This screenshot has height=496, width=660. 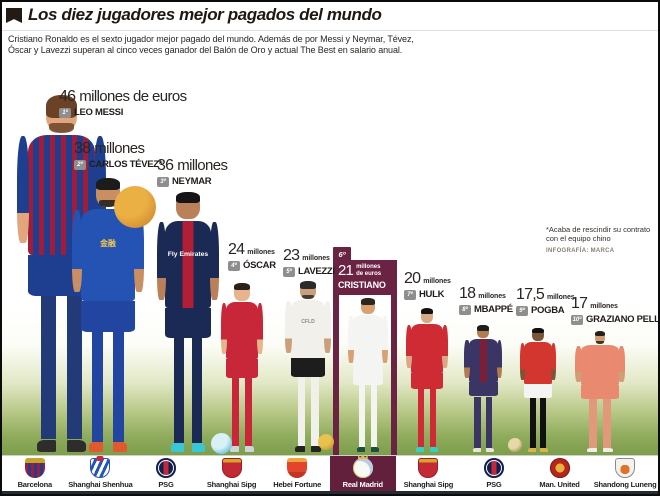 I want to click on real-madrid-logo, so click(x=362, y=468).